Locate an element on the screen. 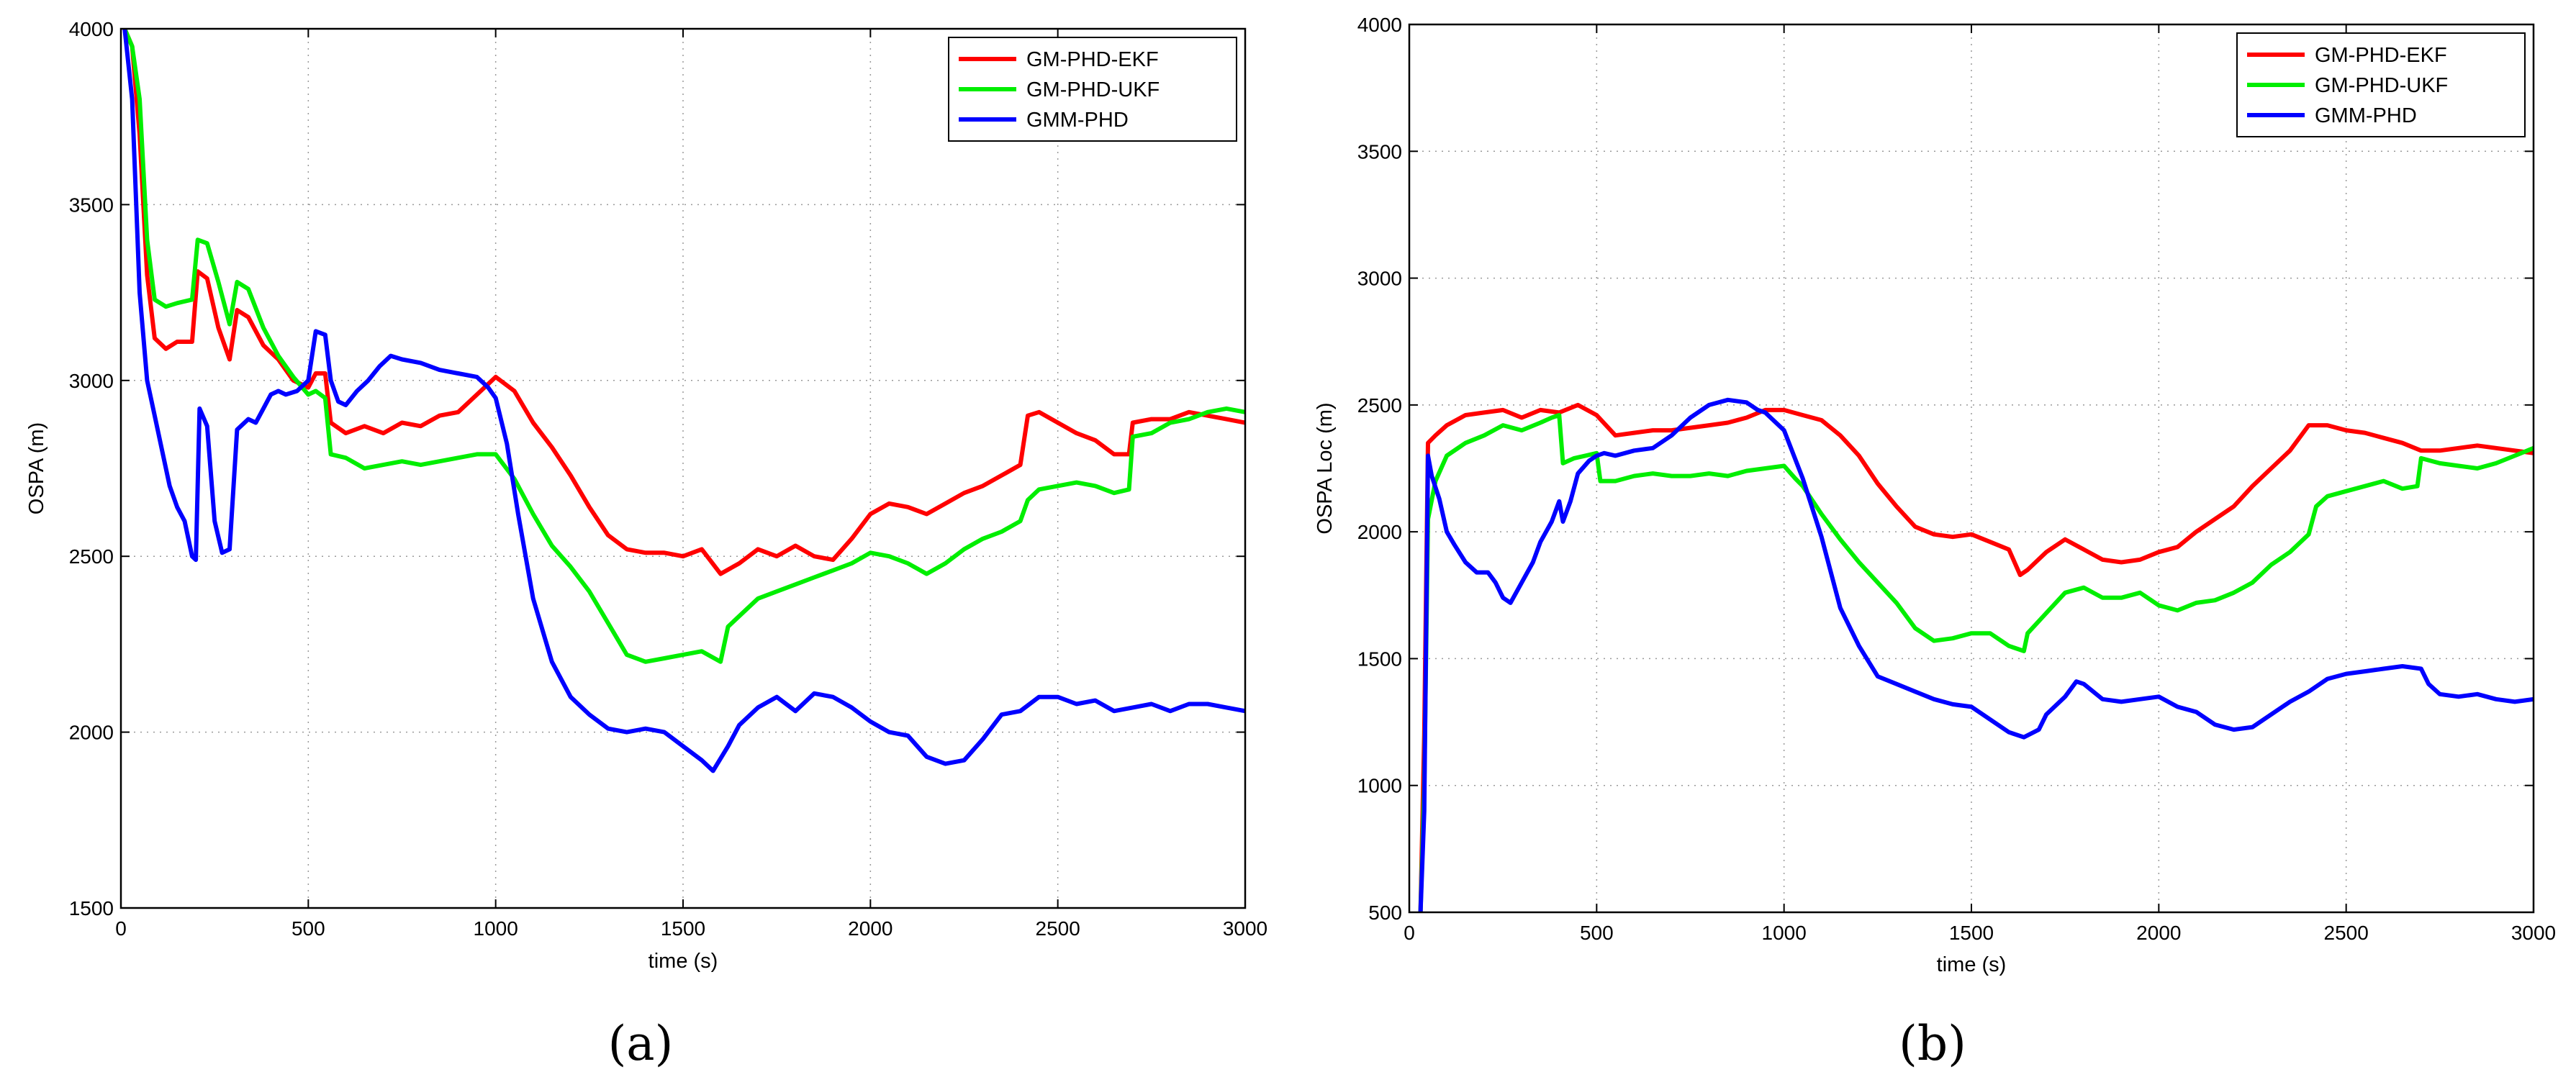  y-axis-label: OSPA (m) is located at coordinates (36, 468).